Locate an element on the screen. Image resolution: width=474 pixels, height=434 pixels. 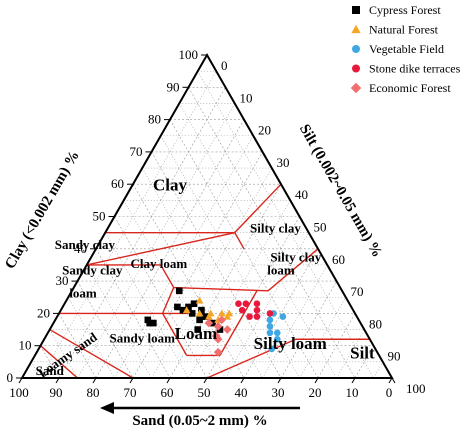
legend-label-stone-dike-terraces: Stone dike terraces is located at coordinates (415, 69).